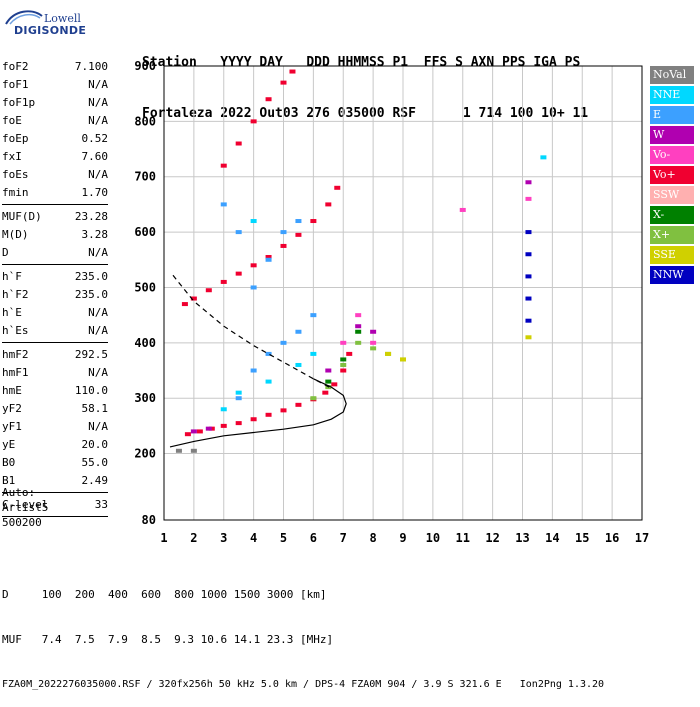  What do you see at coordinates (145, 343) in the screenshot?
I see `y-tick-label: 400` at bounding box center [145, 343].